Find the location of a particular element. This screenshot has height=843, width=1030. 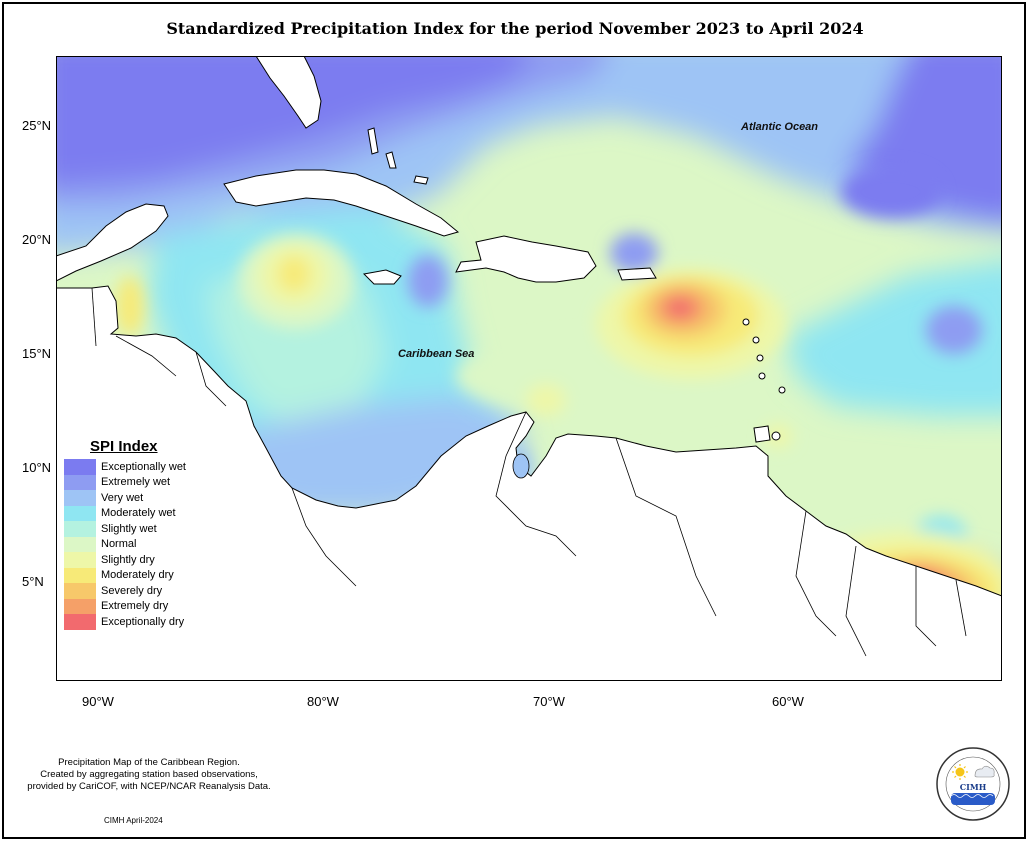

spi-spot-curacao-slightly-dry is located at coordinates (546, 400).